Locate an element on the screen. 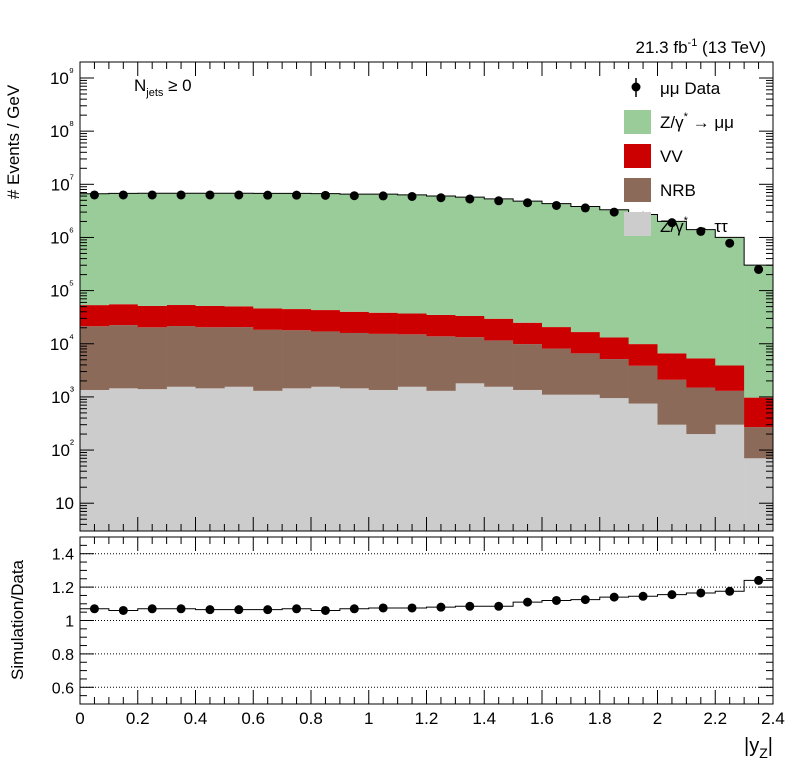 This screenshot has height=772, width=796. x-tick-label: 0.4 is located at coordinates (196, 718).